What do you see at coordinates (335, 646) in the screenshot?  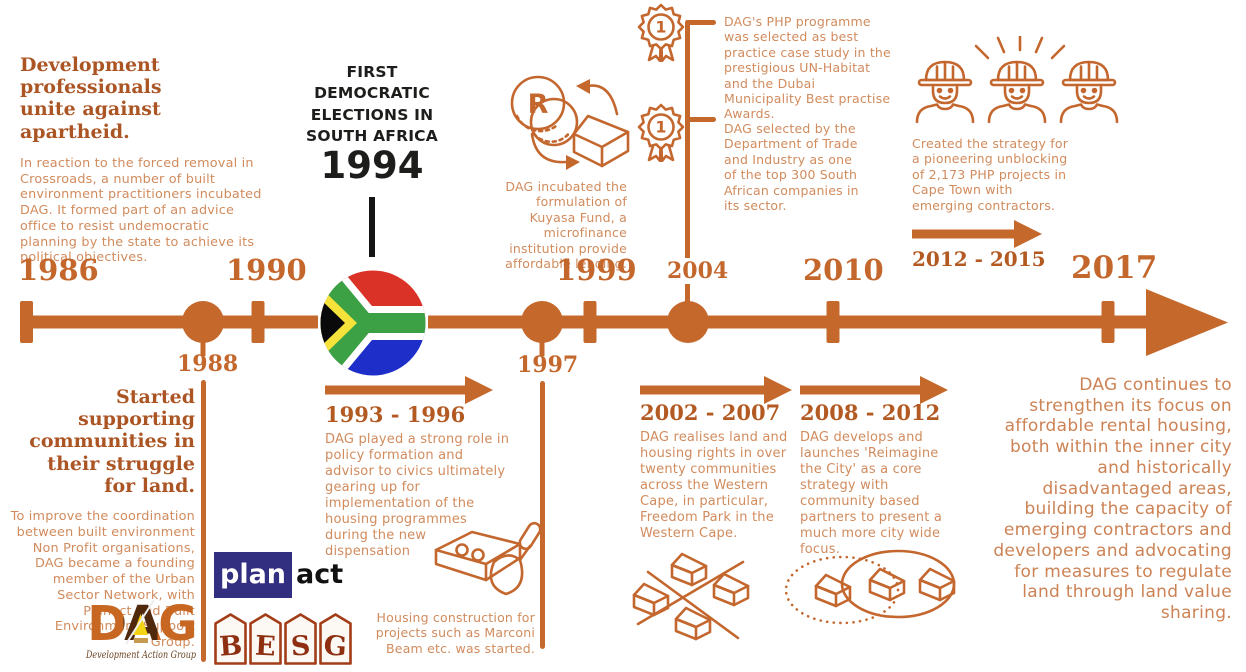 I see `svg-text: G` at bounding box center [335, 646].